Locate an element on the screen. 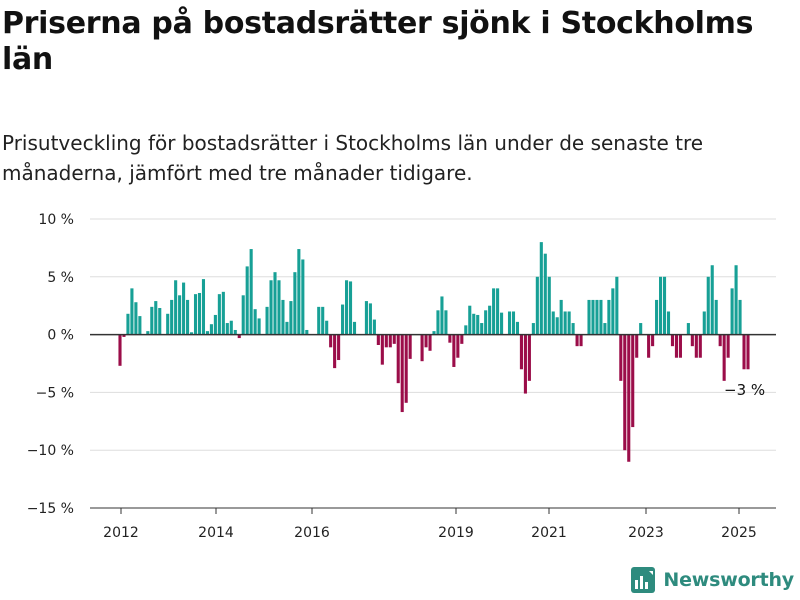 The image size is (800, 600). x-tick-label: 2023 is located at coordinates (646, 533).